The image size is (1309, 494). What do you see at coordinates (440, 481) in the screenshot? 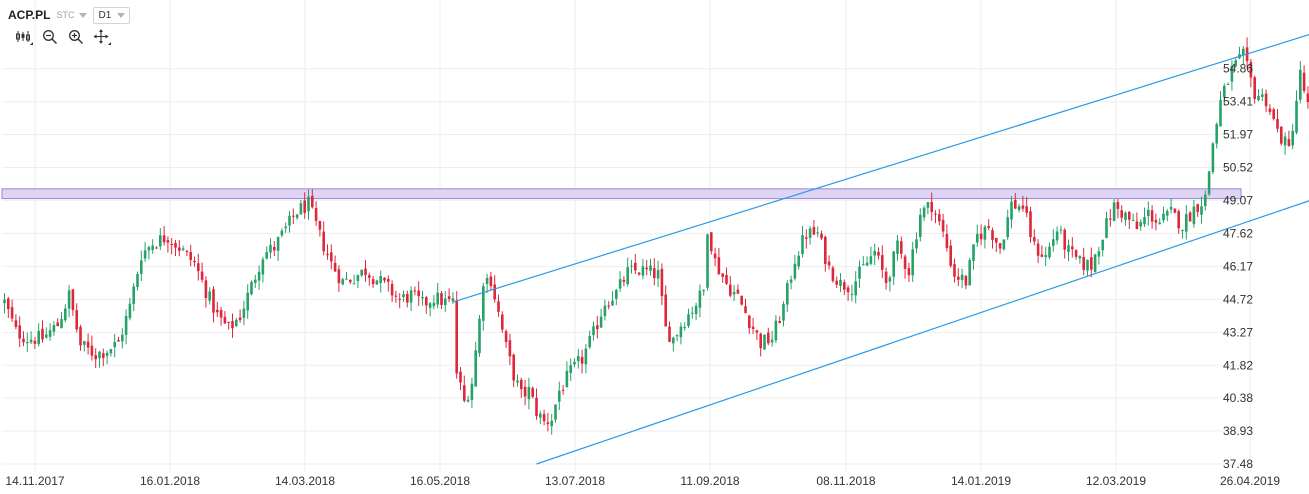
I see `x-tick-label: 16.05.2018` at bounding box center [440, 481].